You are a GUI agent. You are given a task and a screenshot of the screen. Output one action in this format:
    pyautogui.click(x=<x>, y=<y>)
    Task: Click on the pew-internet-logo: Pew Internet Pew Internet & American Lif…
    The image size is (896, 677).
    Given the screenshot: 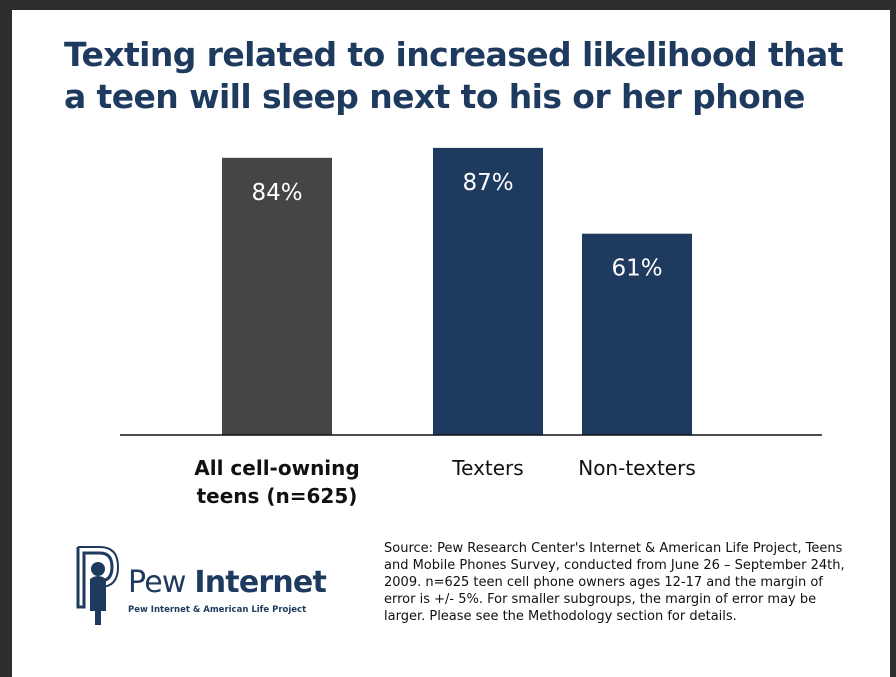 What is the action you would take?
    pyautogui.click(x=224, y=590)
    